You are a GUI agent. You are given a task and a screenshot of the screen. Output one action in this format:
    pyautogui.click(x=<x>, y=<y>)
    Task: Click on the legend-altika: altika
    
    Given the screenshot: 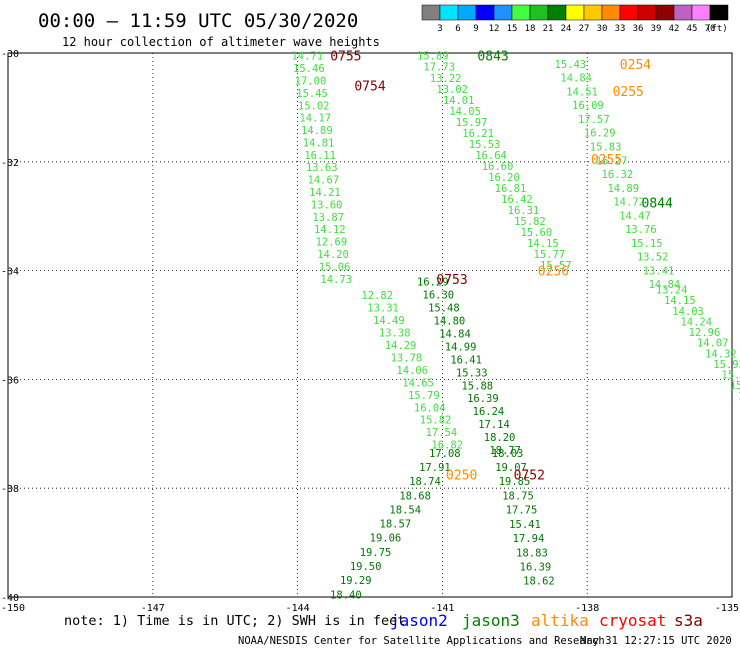 What is the action you would take?
    pyautogui.click(x=560, y=620)
    